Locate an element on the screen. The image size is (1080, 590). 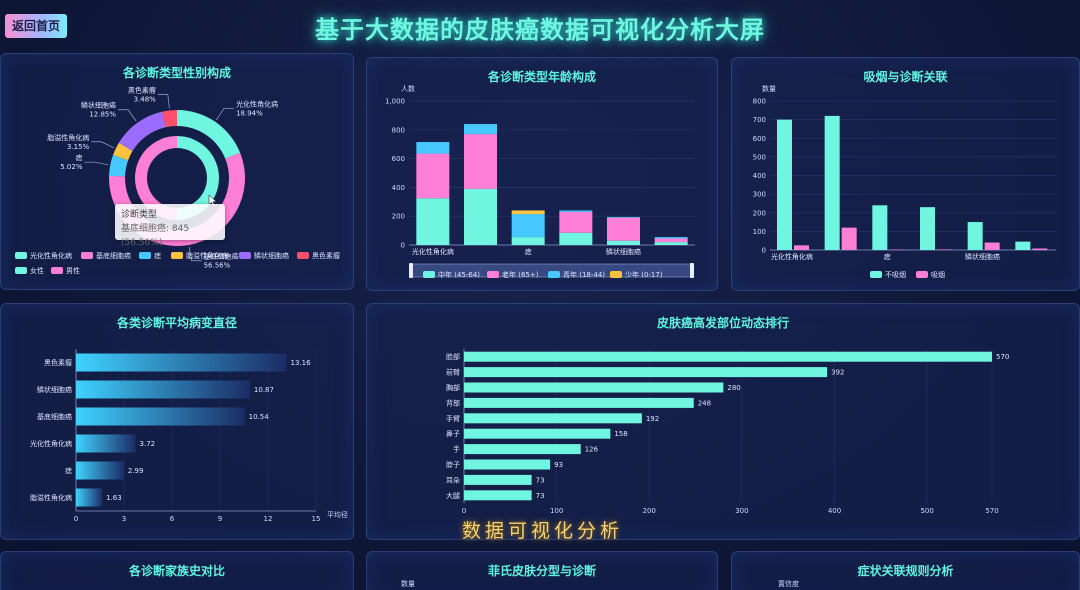
age-ytick-1: 200 is located at coordinates (398, 217).